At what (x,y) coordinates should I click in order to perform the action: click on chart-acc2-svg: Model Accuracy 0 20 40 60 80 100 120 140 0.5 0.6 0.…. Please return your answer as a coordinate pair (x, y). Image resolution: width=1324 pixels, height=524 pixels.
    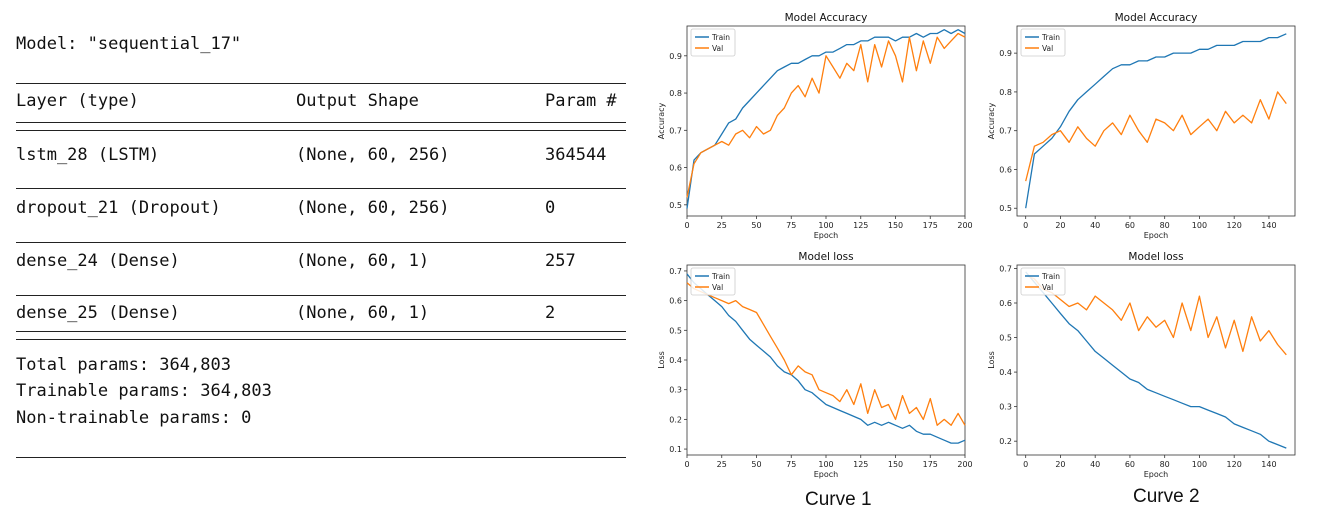
    Looking at the image, I should click on (1141, 126).